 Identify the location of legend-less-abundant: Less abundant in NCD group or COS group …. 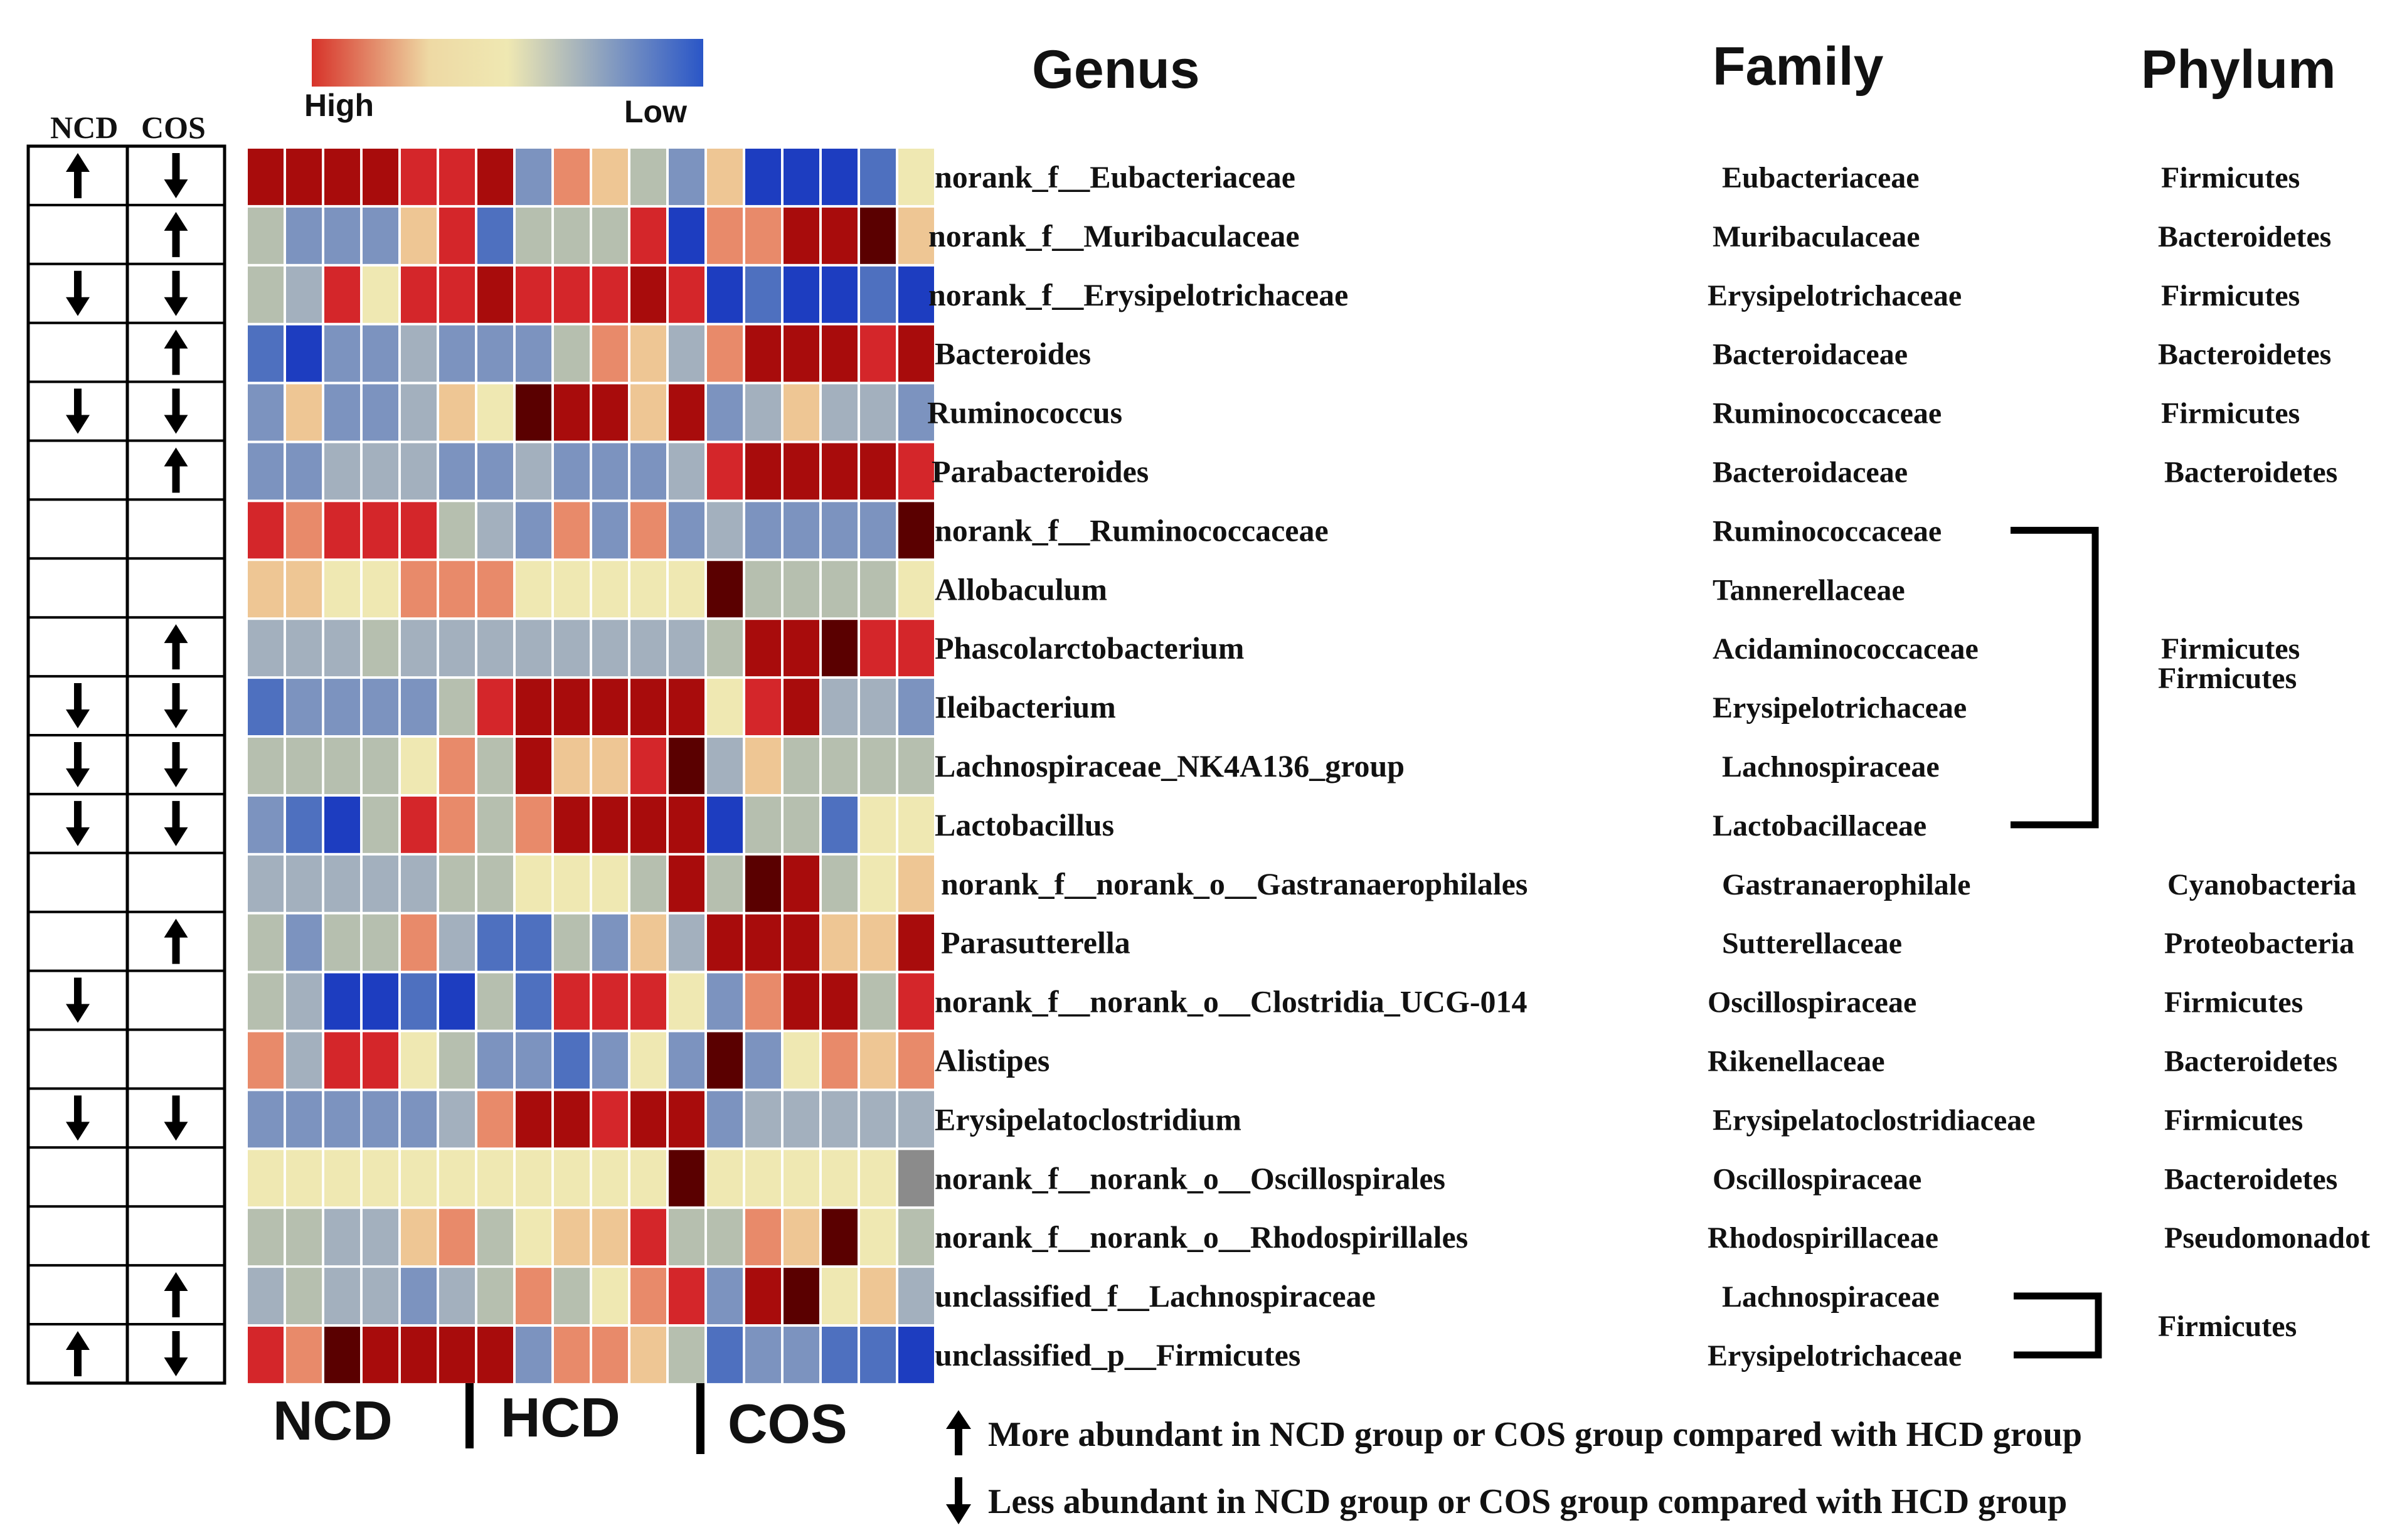
(1506, 1500).